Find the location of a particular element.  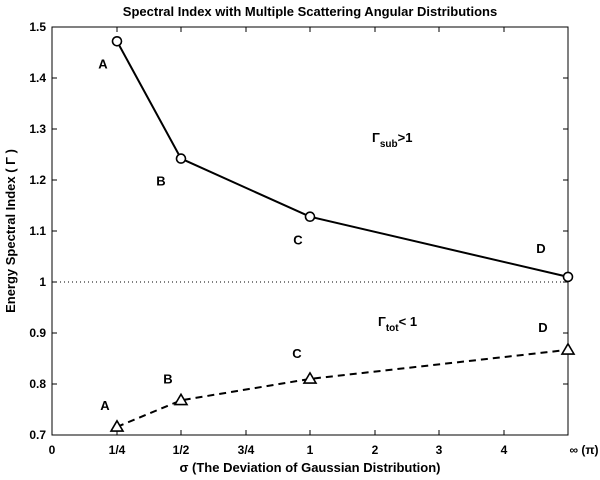

x-tick-label: 1 is located at coordinates (310, 450).